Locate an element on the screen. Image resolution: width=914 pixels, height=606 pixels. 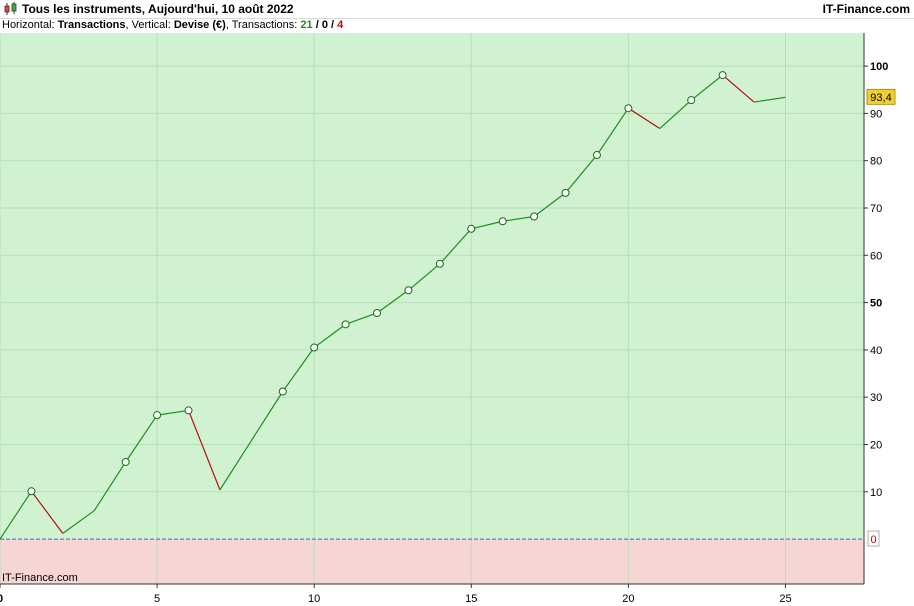
x-tick-label: 15 is located at coordinates (471, 599).